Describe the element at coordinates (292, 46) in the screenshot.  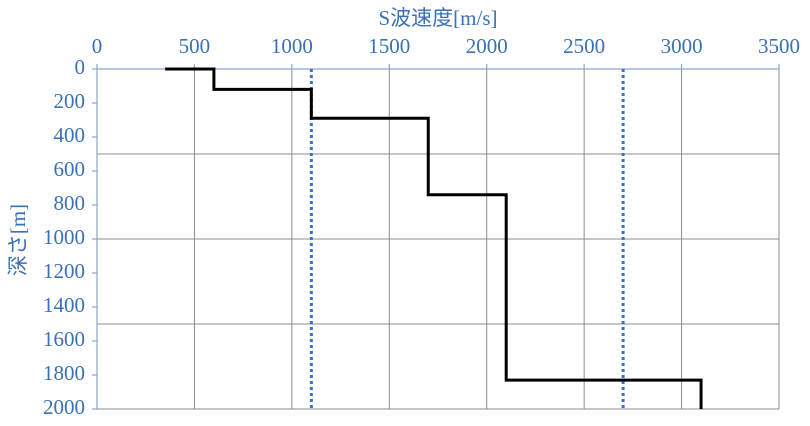
I see `x-tick-label: 1000` at that location.